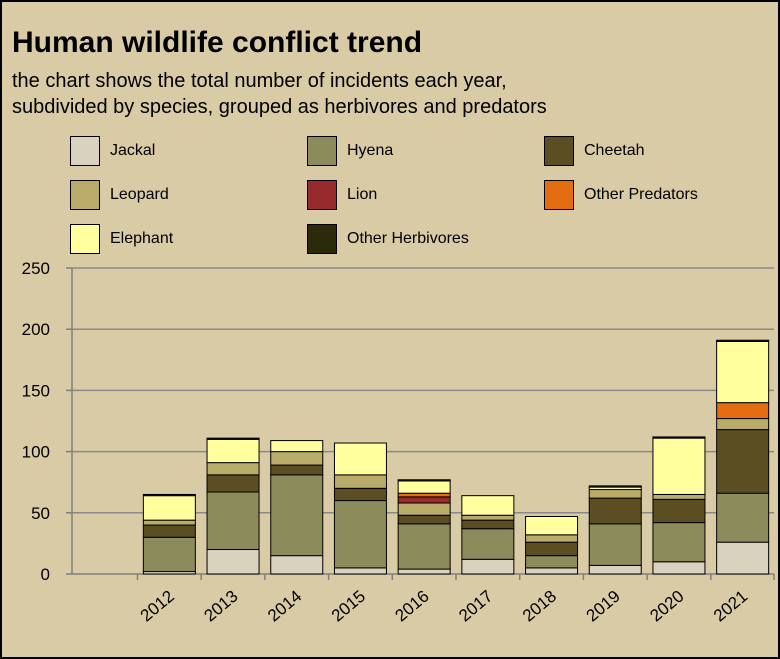 Image resolution: width=780 pixels, height=659 pixels. Describe the element at coordinates (36, 390) in the screenshot. I see `y-tick-label: 150` at that location.